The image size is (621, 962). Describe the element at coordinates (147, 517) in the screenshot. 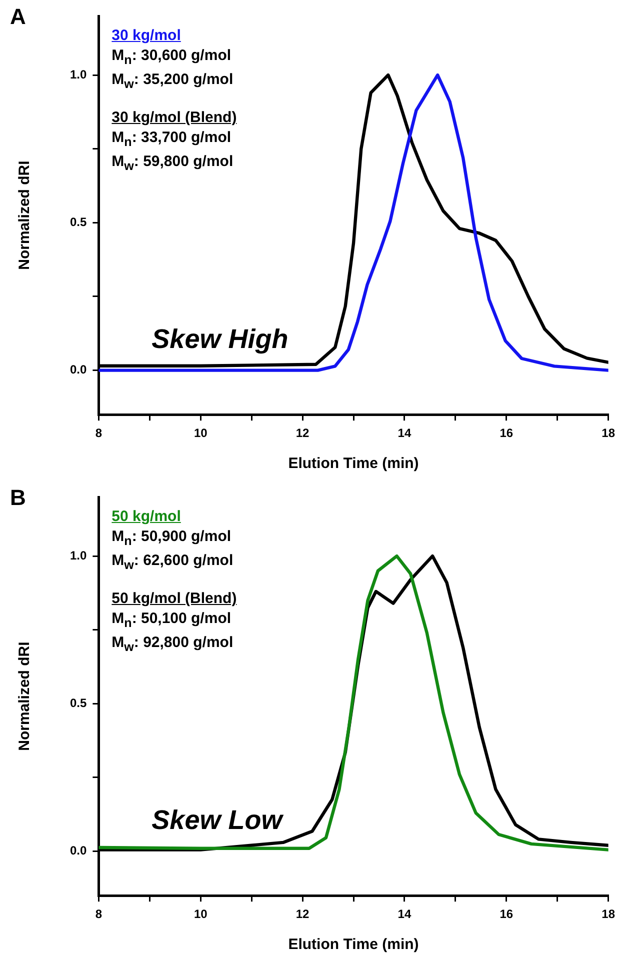

I see `text: 50 kg/mol` at that location.